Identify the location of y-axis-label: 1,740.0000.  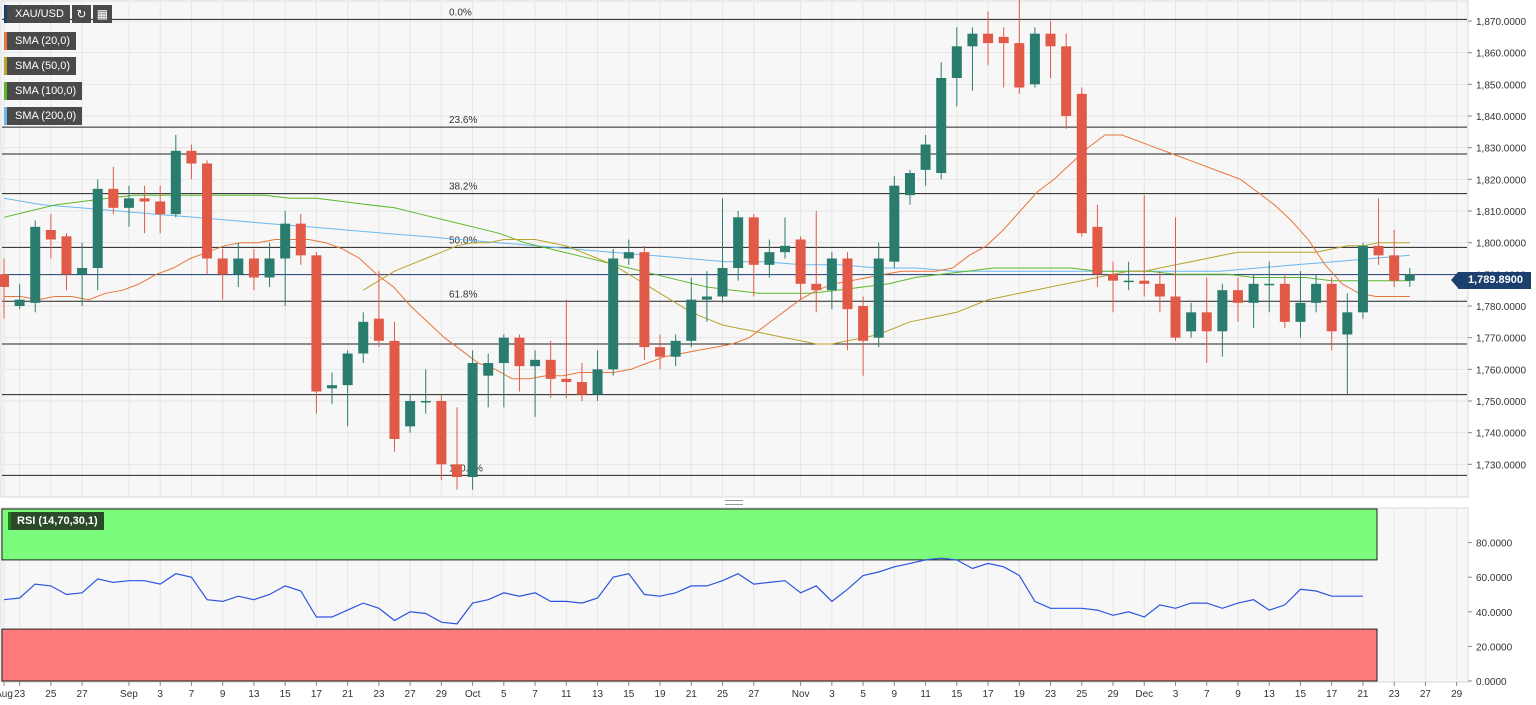
(1501, 434).